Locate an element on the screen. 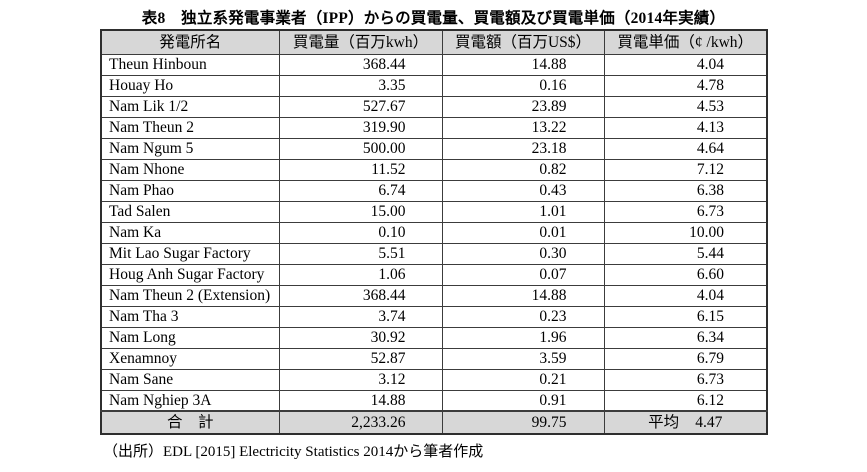 The width and height of the screenshot is (867, 472). table-row: Nam Nhone 11.52 0.82 7.12 is located at coordinates (434, 169).